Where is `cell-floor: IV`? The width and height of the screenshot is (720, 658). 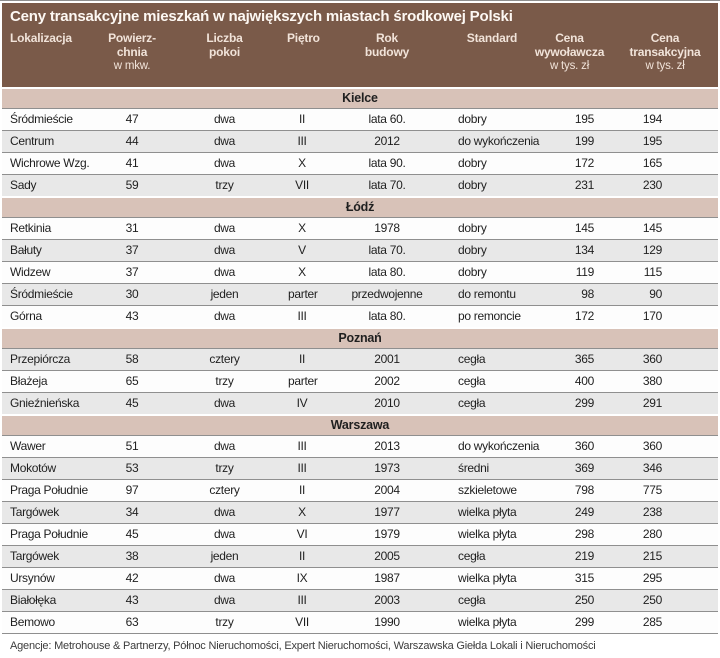
cell-floor: IV is located at coordinates (302, 404).